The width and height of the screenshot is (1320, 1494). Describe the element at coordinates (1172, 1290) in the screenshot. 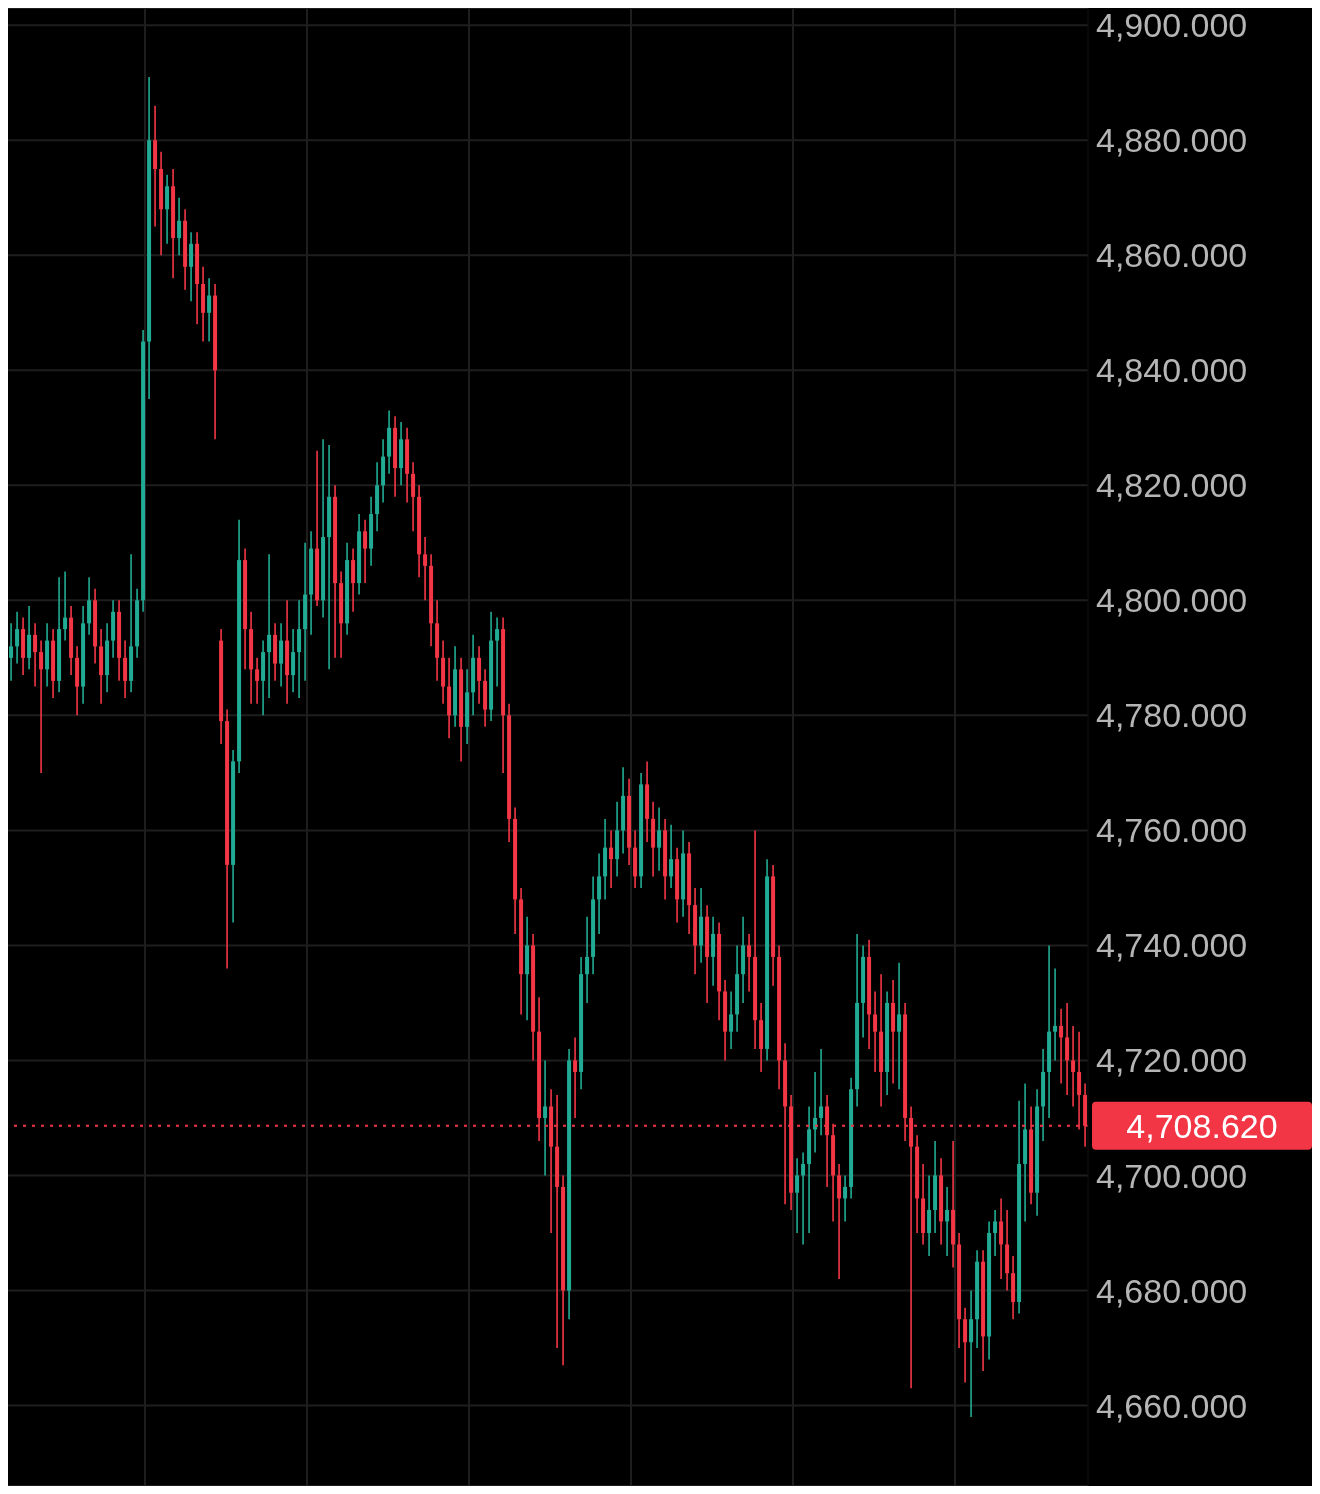

I see `y-tick-label: 4,680.000` at that location.